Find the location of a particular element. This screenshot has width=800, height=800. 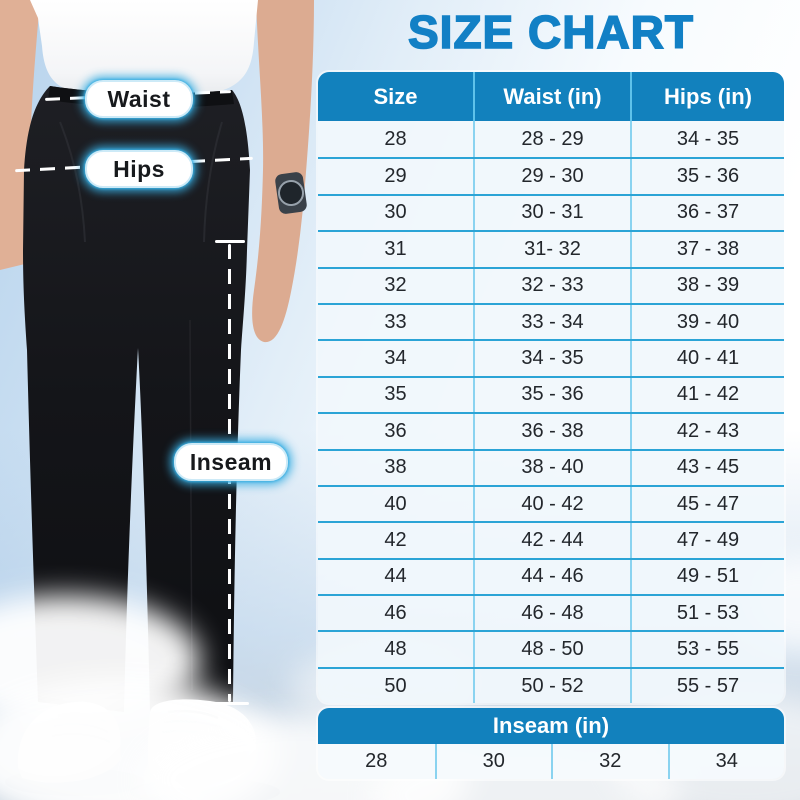

table-cell: 33 - 34 is located at coordinates (551, 322).